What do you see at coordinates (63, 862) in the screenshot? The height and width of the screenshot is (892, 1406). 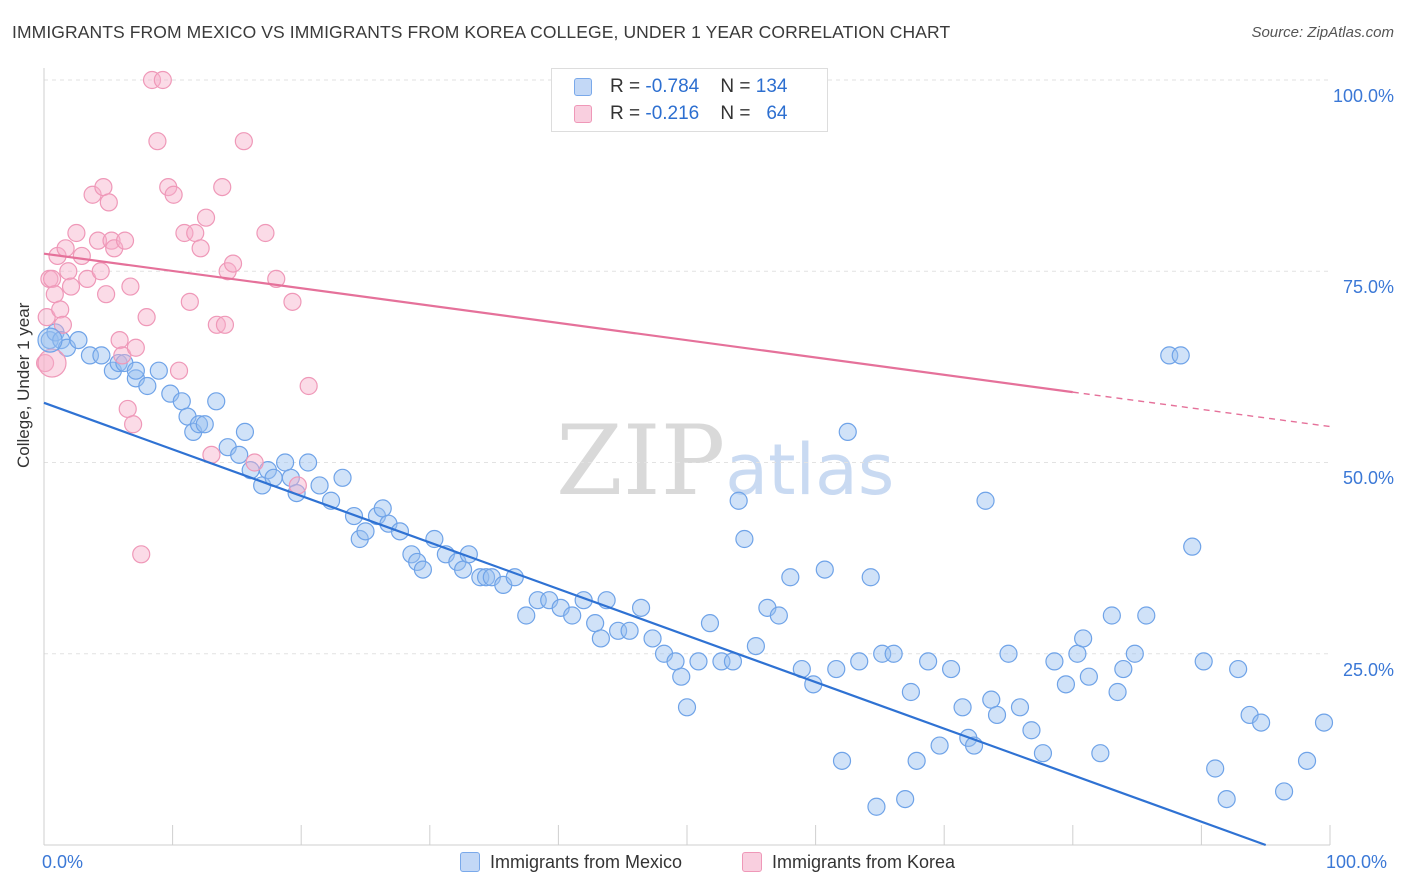 I see `x-tick-label: 0.0%` at bounding box center [63, 862].